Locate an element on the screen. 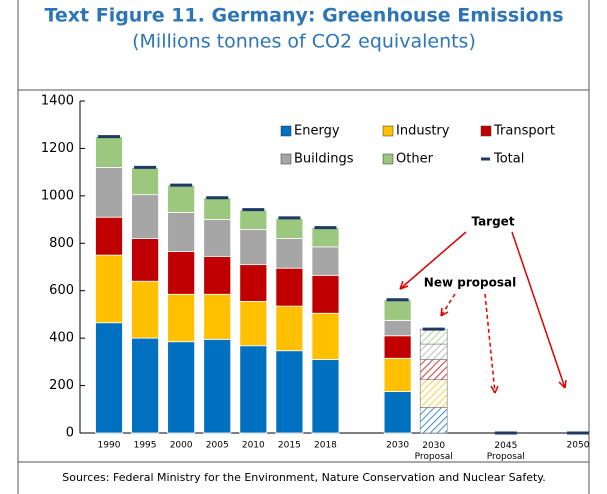 The height and width of the screenshot is (494, 607). legend-label: Total is located at coordinates (508, 159).